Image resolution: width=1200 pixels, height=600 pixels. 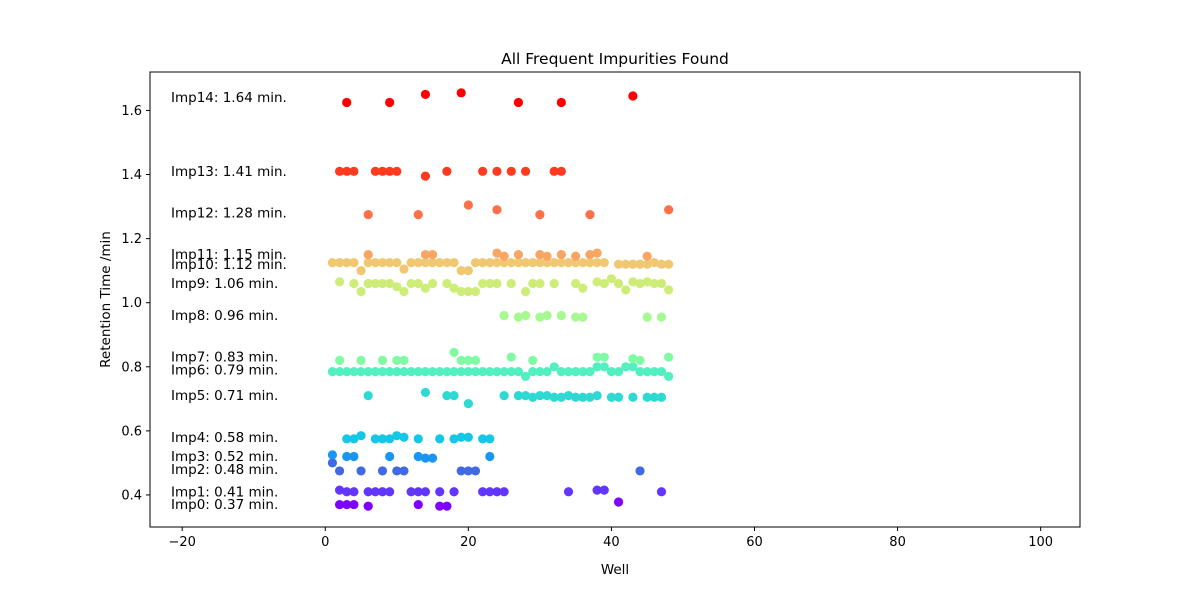 I want to click on impurity-label: Imp0: 0.37 min., so click(x=224, y=505).